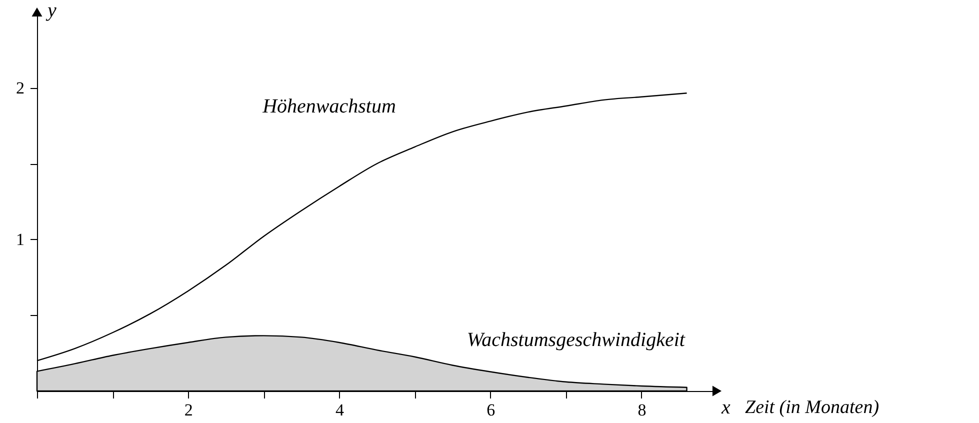 The width and height of the screenshot is (979, 423). I want to click on x-tick-label: 8, so click(642, 410).